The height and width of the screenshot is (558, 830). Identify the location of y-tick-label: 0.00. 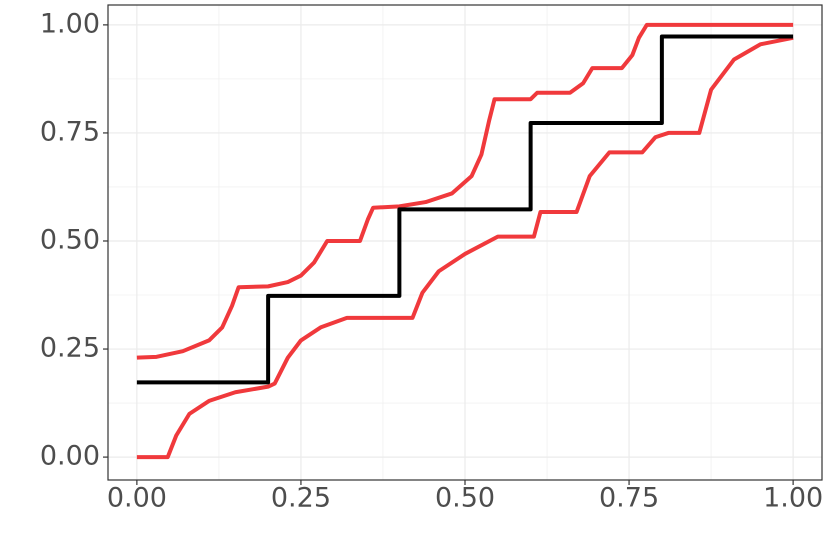
(70, 456).